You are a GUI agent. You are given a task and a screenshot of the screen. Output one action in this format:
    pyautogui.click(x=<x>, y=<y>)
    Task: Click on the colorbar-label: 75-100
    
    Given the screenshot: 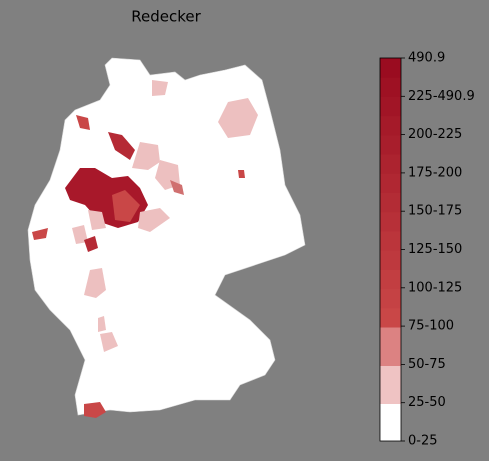 What is the action you would take?
    pyautogui.click(x=431, y=326)
    